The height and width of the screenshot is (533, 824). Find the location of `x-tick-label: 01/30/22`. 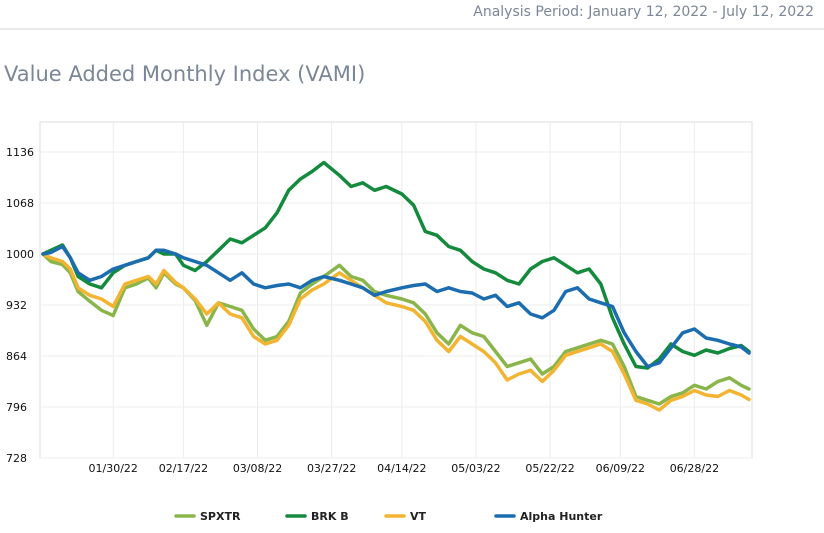

x-tick-label: 01/30/22 is located at coordinates (113, 468).